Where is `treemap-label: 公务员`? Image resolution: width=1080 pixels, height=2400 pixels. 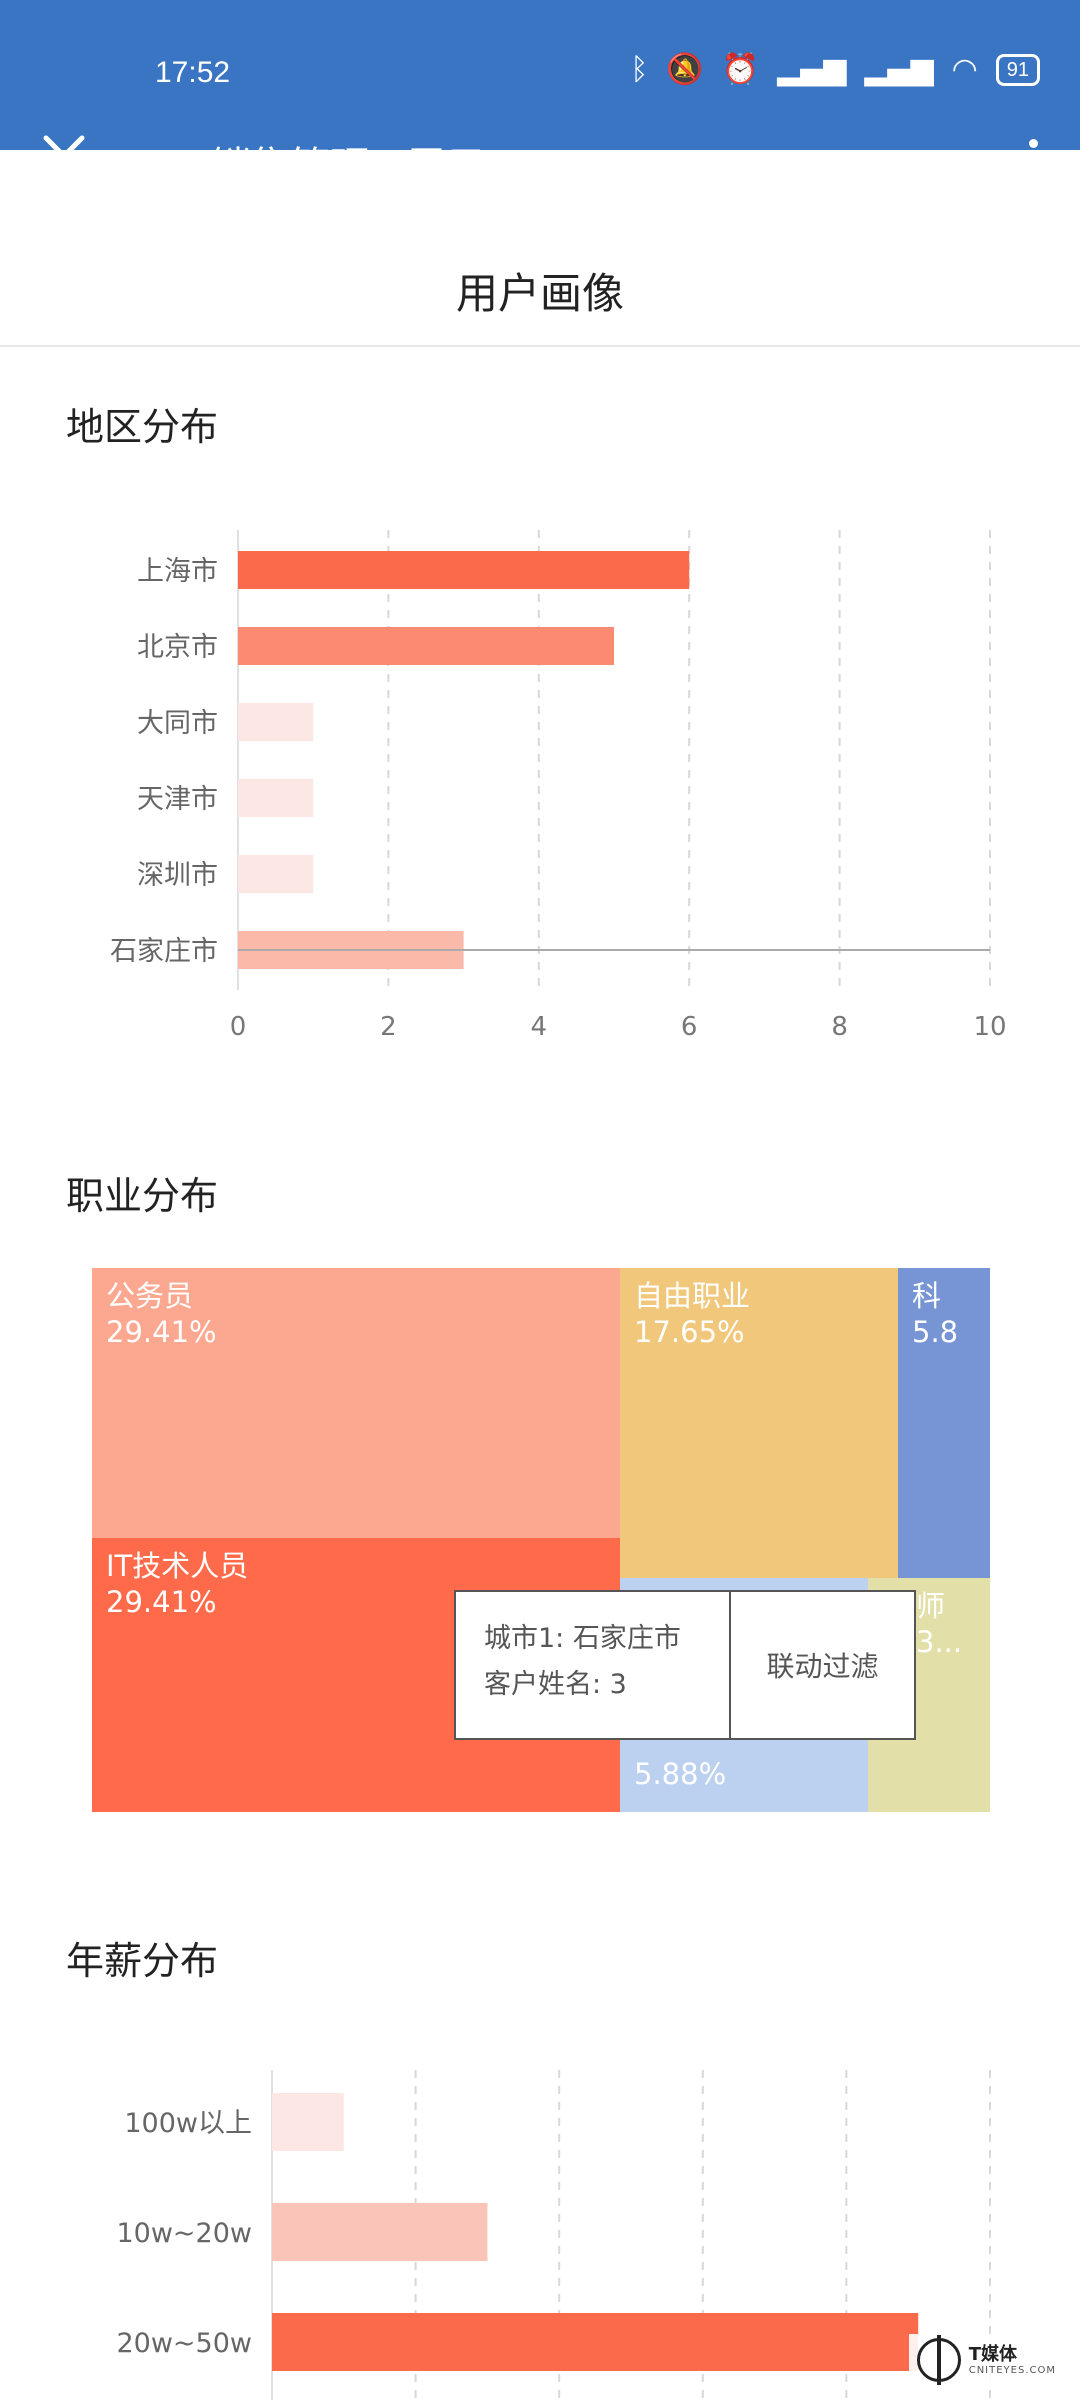
treemap-label: 公务员 is located at coordinates (150, 1296).